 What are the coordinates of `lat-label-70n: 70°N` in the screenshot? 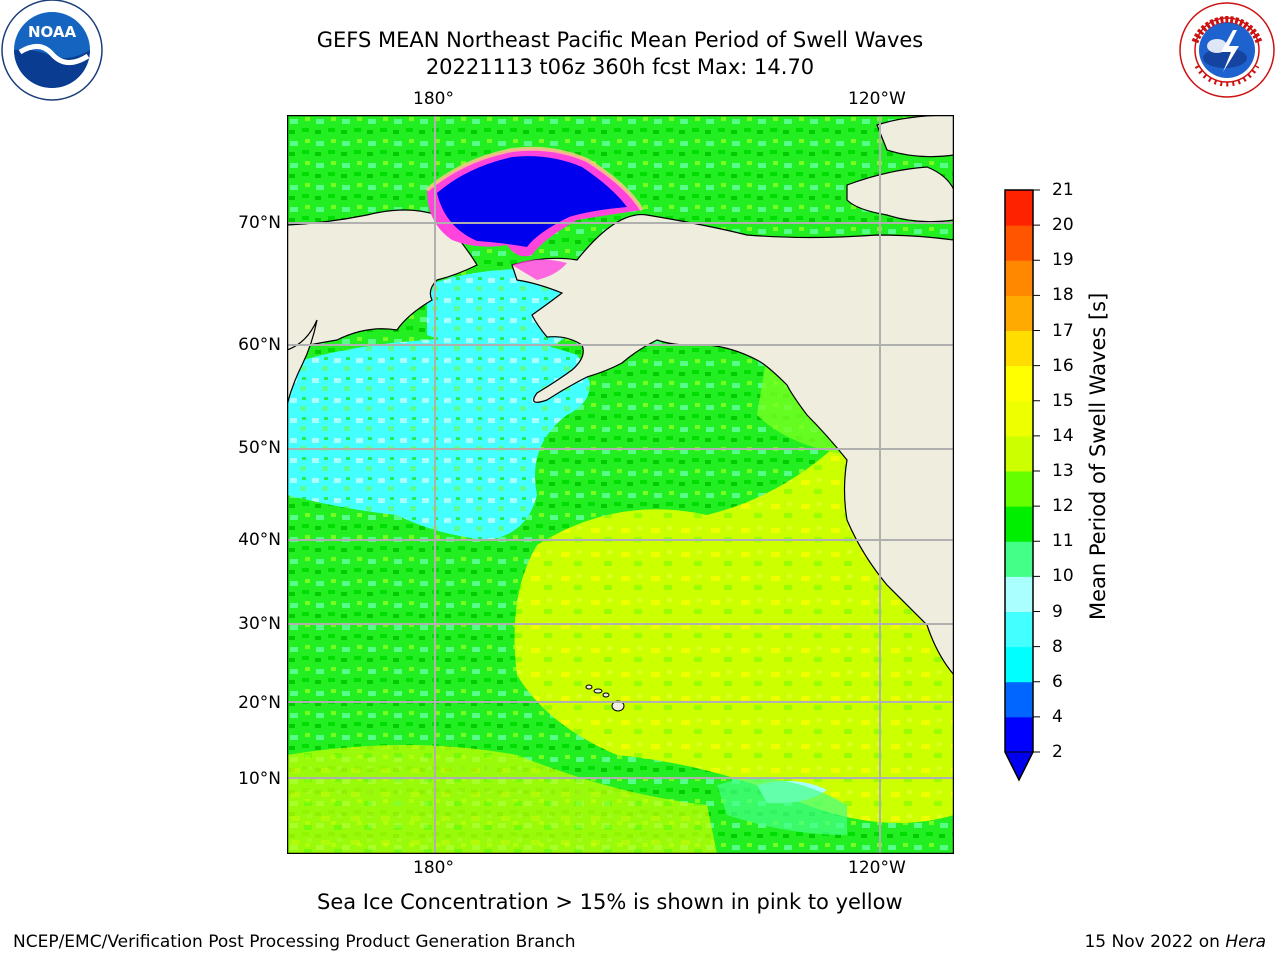 It's located at (259, 223).